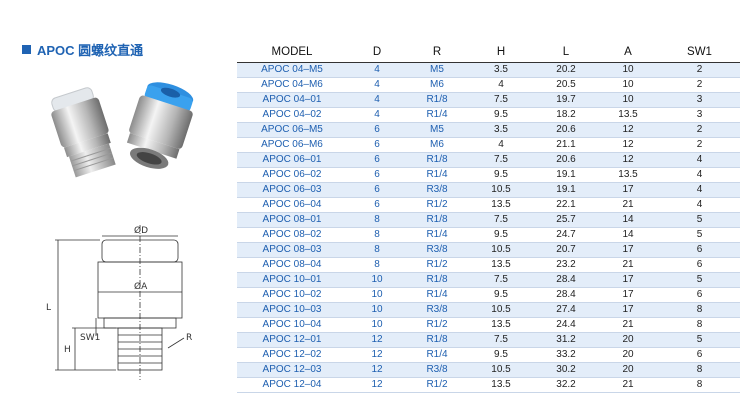 This screenshot has width=750, height=419. What do you see at coordinates (628, 280) in the screenshot?
I see `table-cell: 17` at bounding box center [628, 280].